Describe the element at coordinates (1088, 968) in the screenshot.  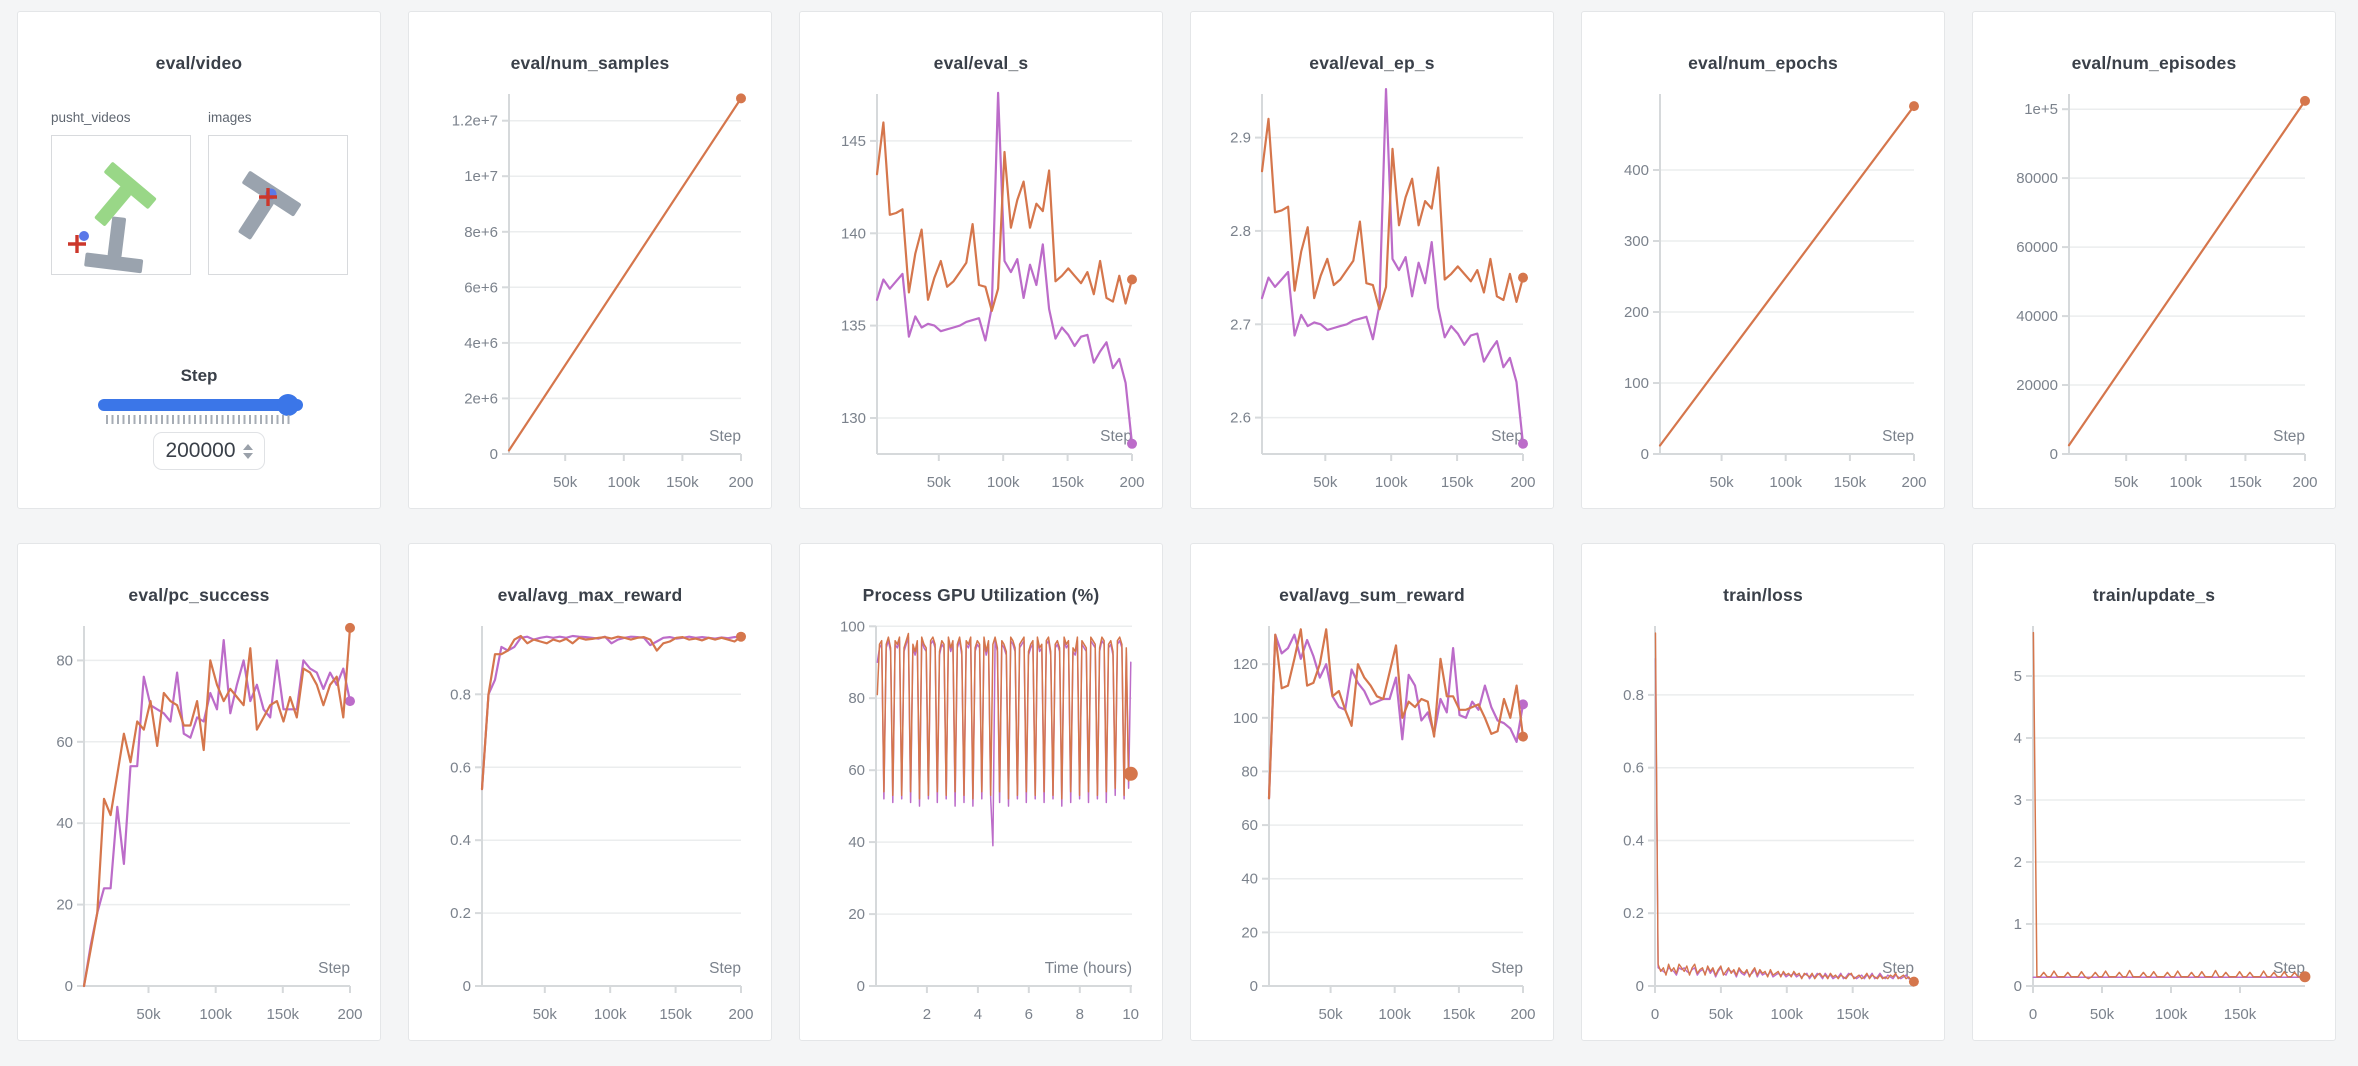
I see `svg-text: Time (hours)` at that location.